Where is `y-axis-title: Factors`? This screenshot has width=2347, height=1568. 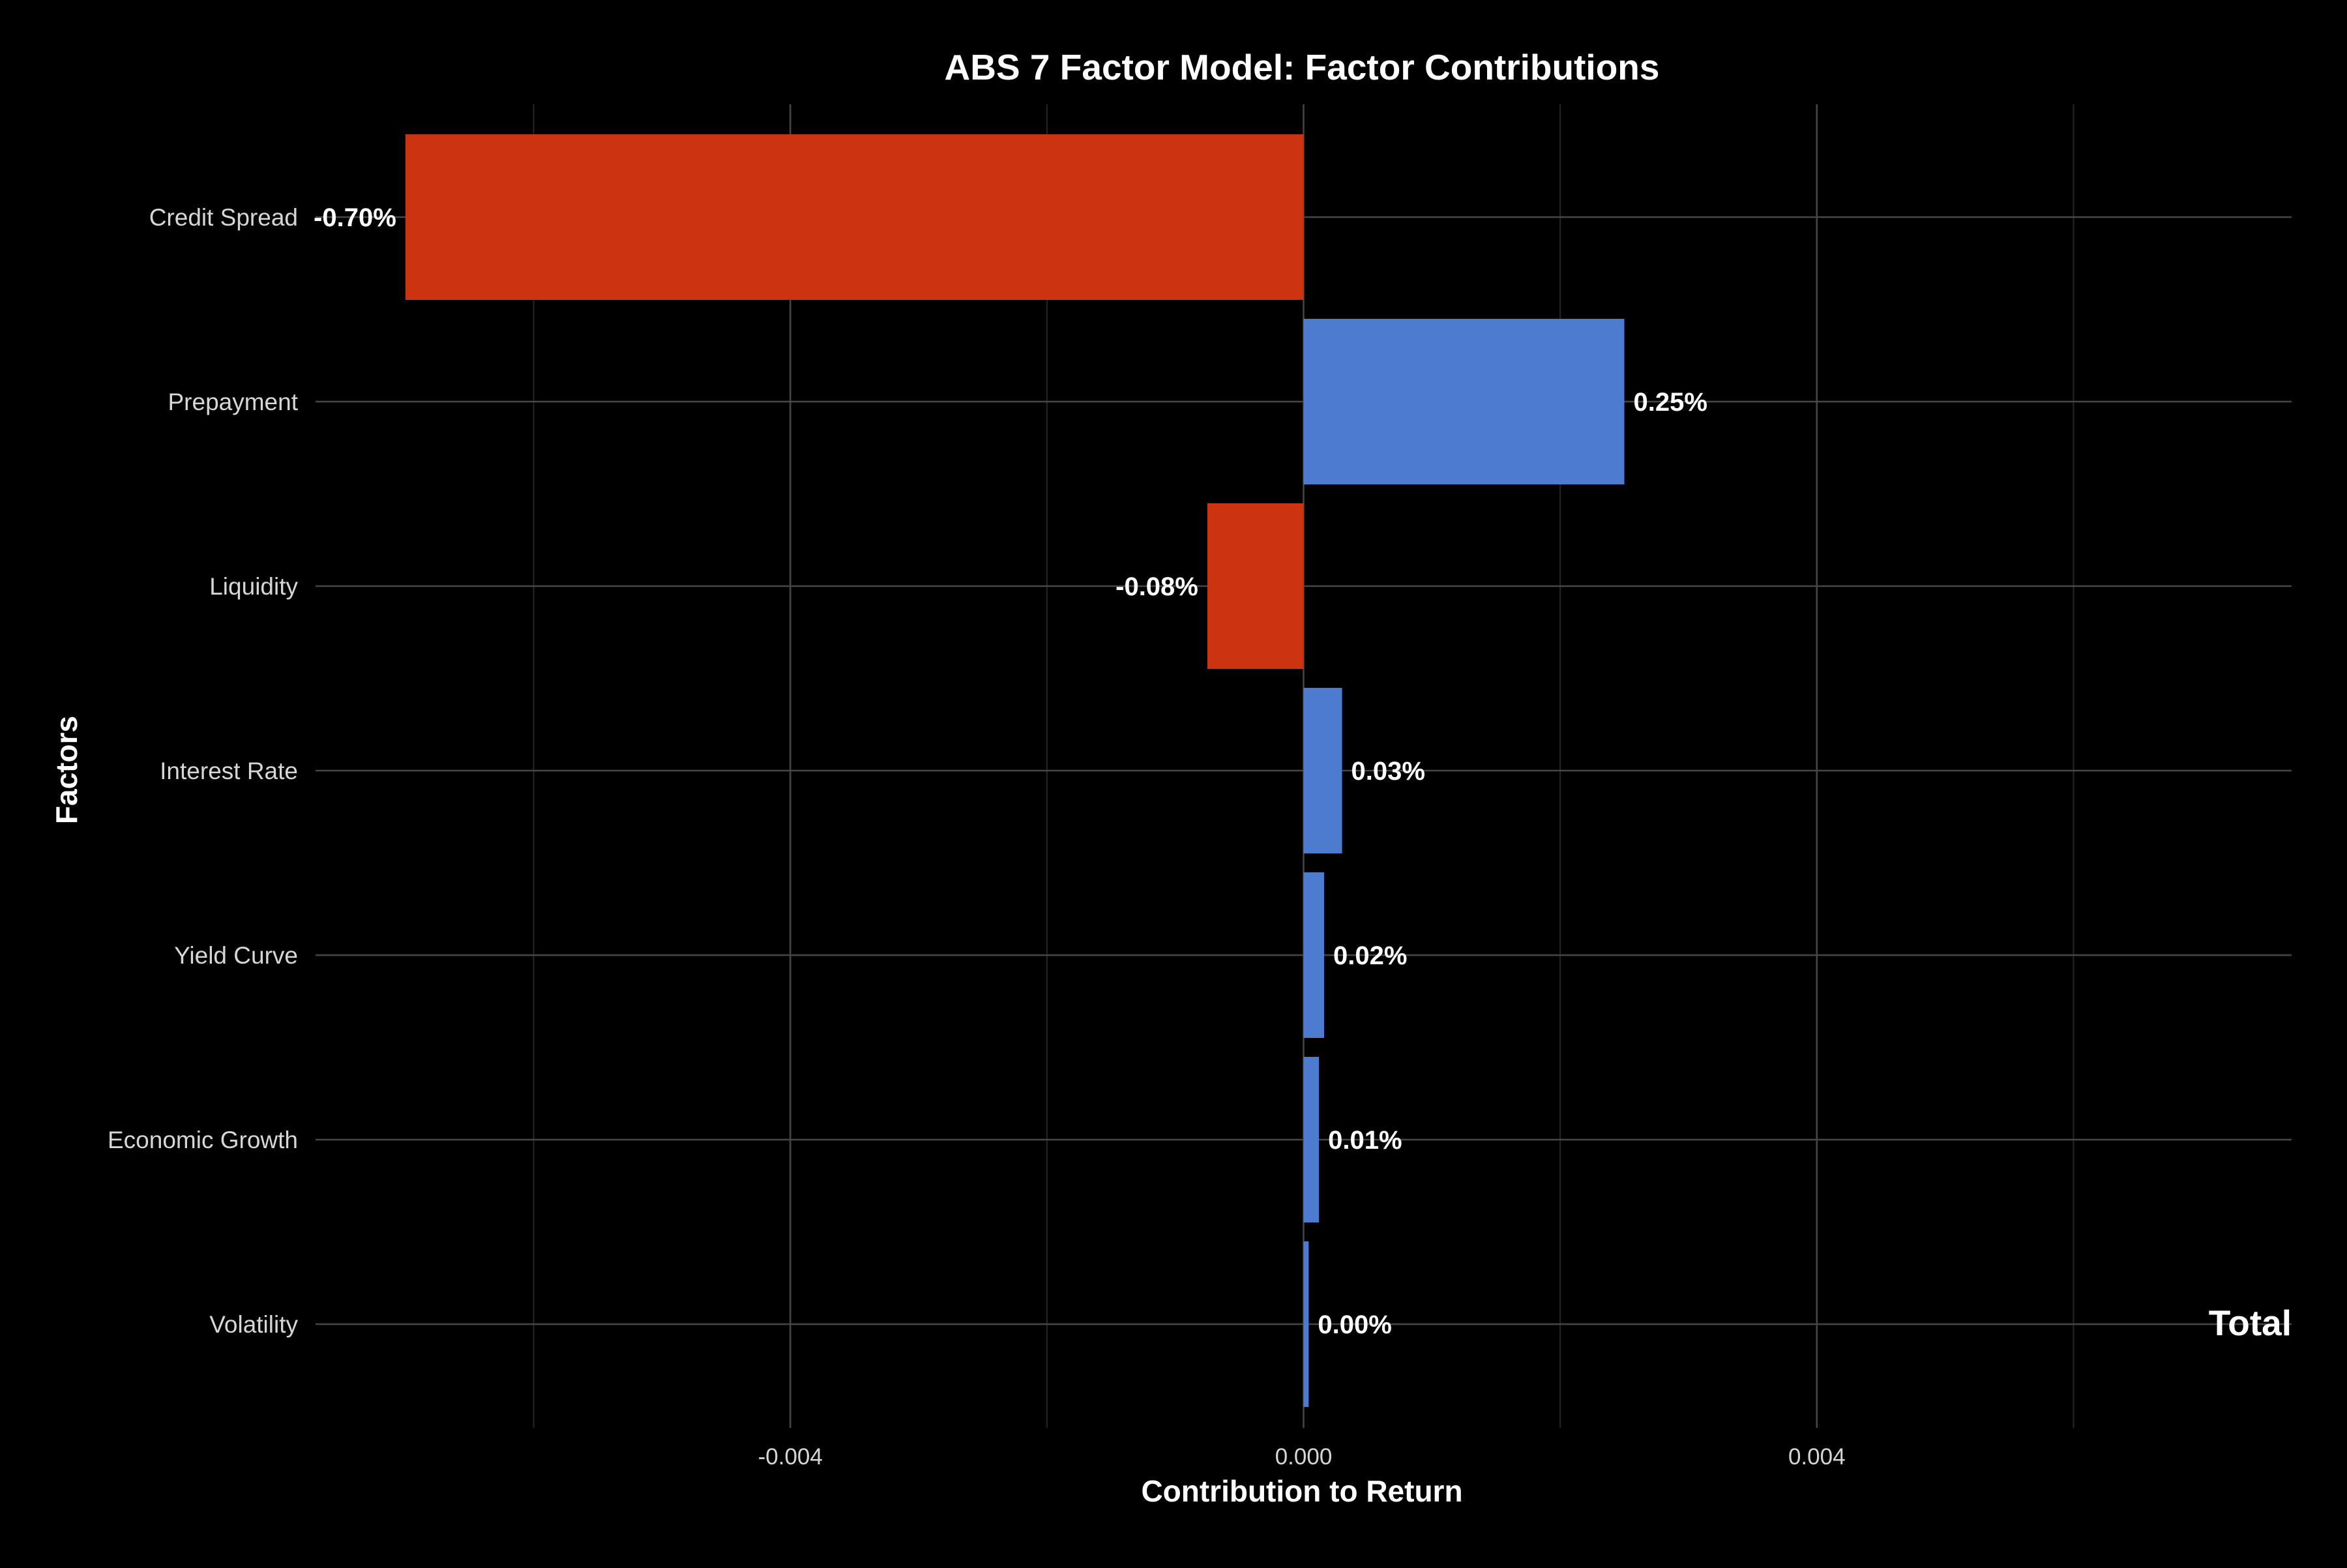
y-axis-title: Factors is located at coordinates (66, 770).